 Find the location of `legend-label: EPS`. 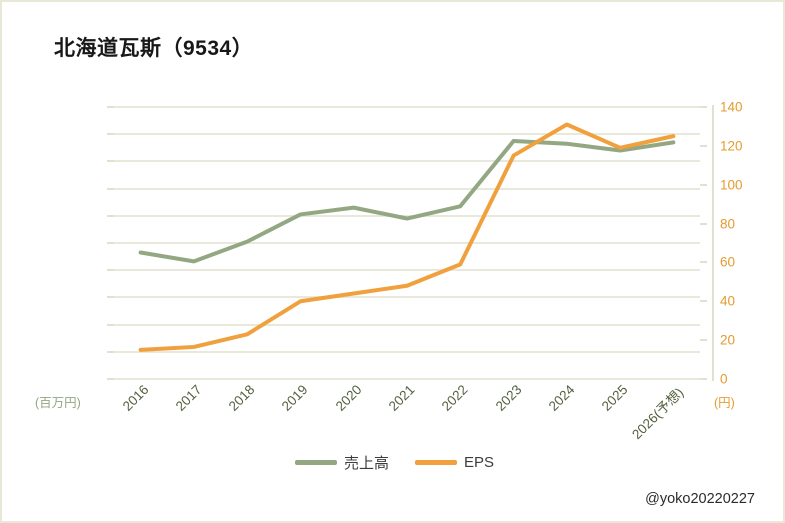

legend-label: EPS is located at coordinates (479, 462).